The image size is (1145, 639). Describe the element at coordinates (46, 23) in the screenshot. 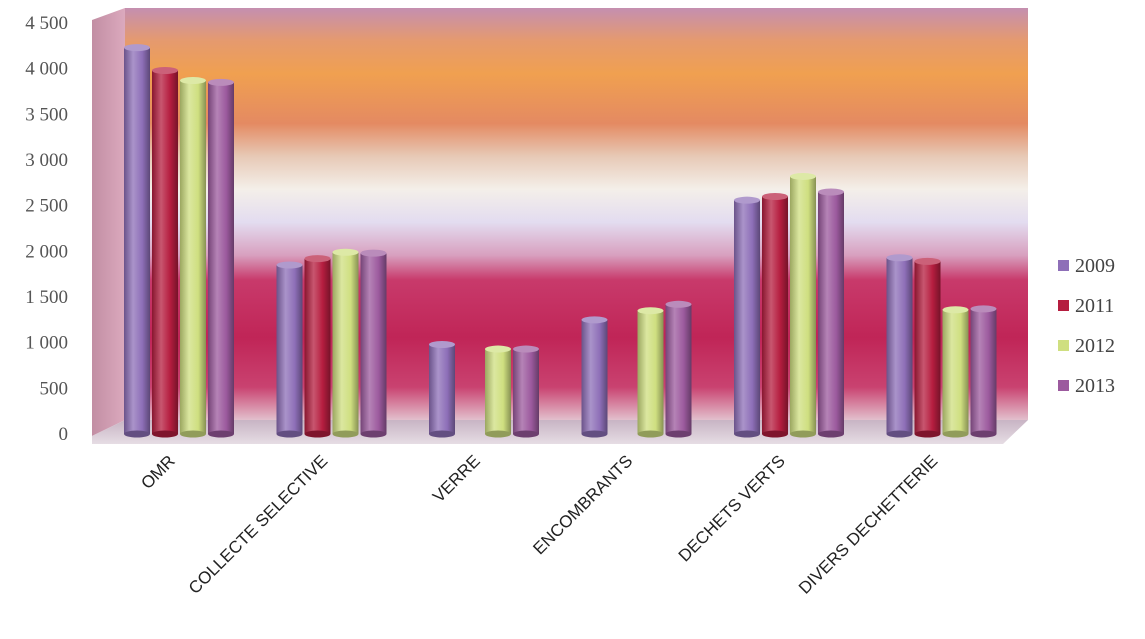

I see `y-tick-label: 4 500` at that location.